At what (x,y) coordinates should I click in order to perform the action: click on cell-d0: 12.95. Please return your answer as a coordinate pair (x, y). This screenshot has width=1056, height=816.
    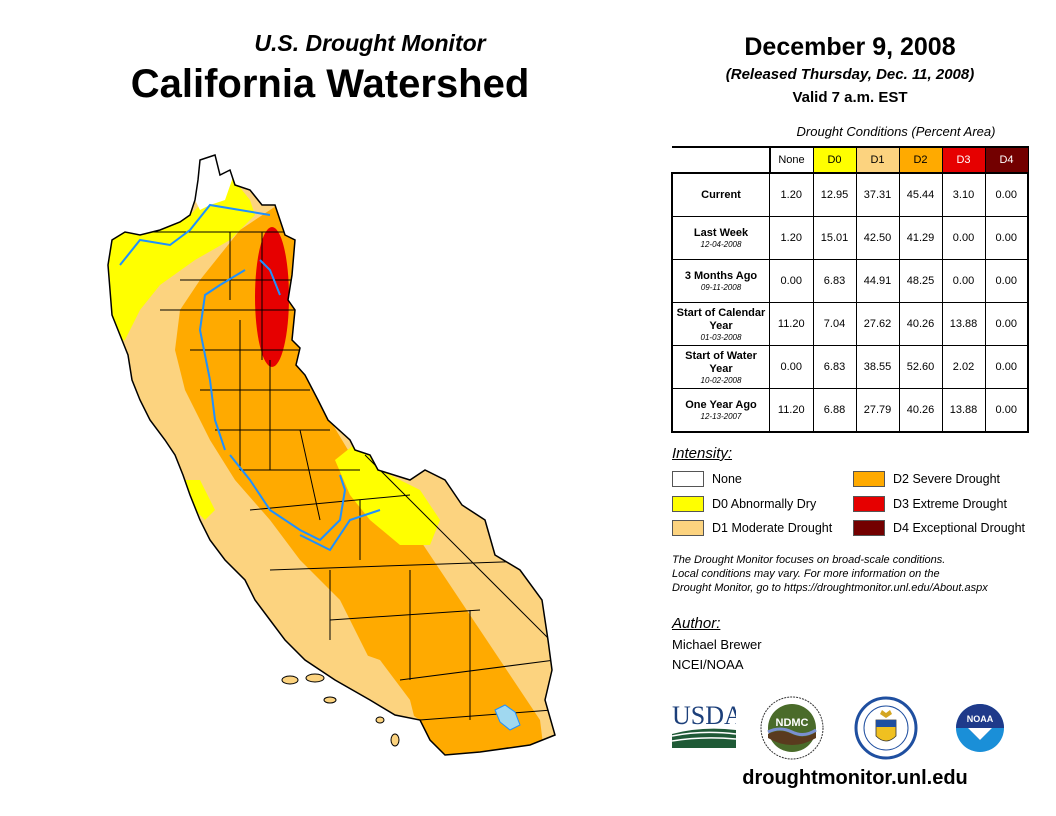
    Looking at the image, I should click on (834, 194).